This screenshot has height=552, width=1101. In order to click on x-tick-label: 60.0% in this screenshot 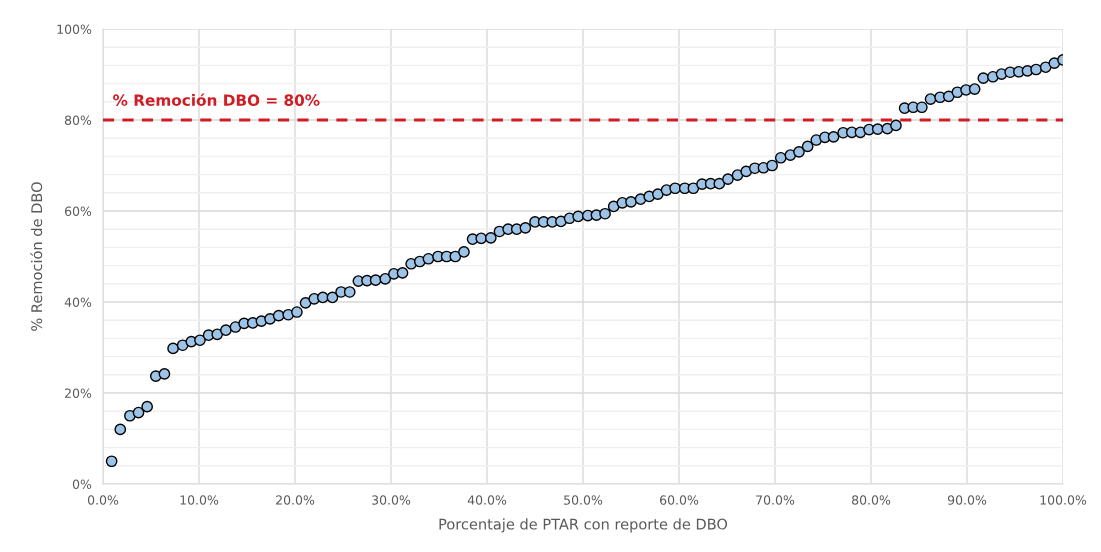, I will do `click(679, 500)`.